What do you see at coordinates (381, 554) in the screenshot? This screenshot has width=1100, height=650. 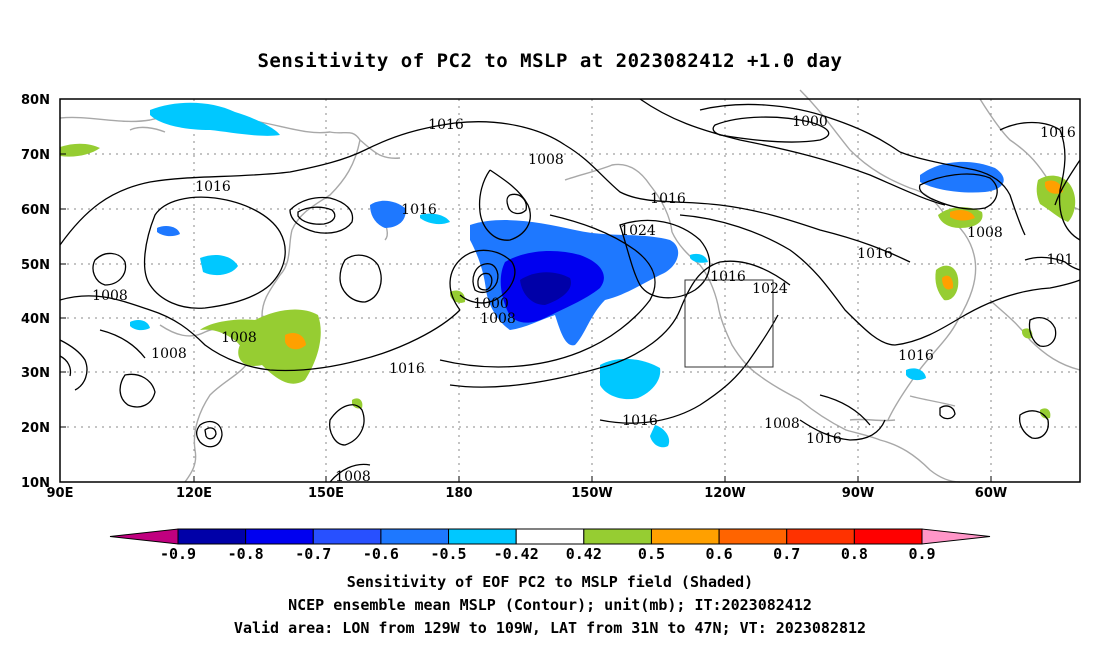 I see `colorbar-tick-label: -0.6` at bounding box center [381, 554].